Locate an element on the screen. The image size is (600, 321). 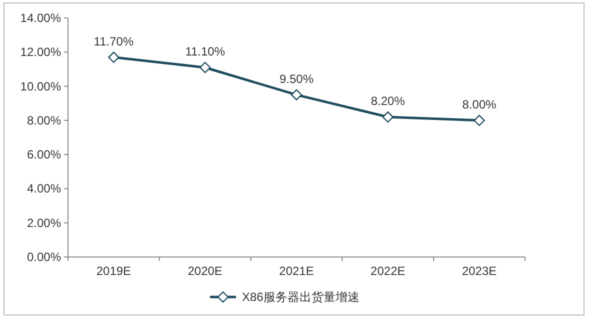
data-label: 11.10% is located at coordinates (205, 51).